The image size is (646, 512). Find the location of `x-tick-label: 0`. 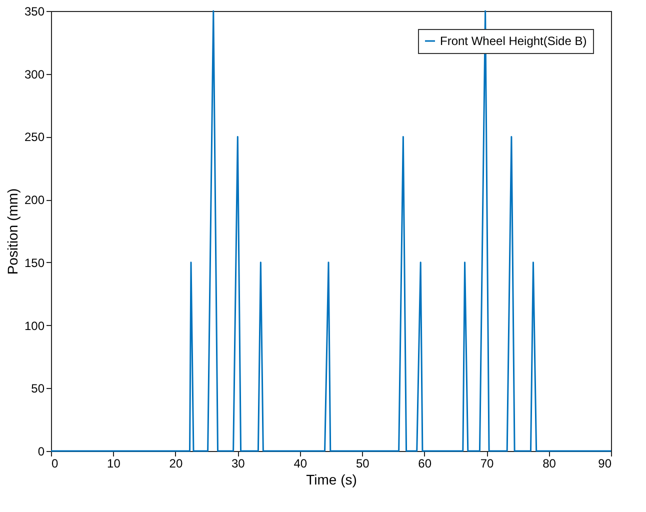

x-tick-label: 0 is located at coordinates (55, 463).